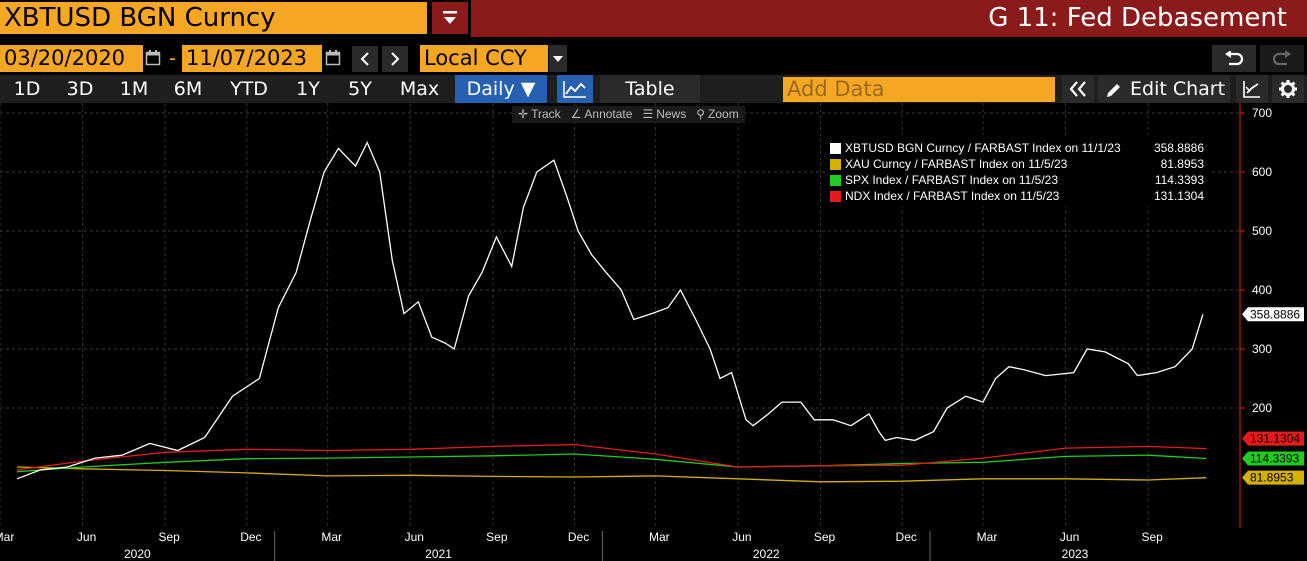 Image resolution: width=1307 pixels, height=561 pixels. I want to click on news-label: News, so click(671, 114).